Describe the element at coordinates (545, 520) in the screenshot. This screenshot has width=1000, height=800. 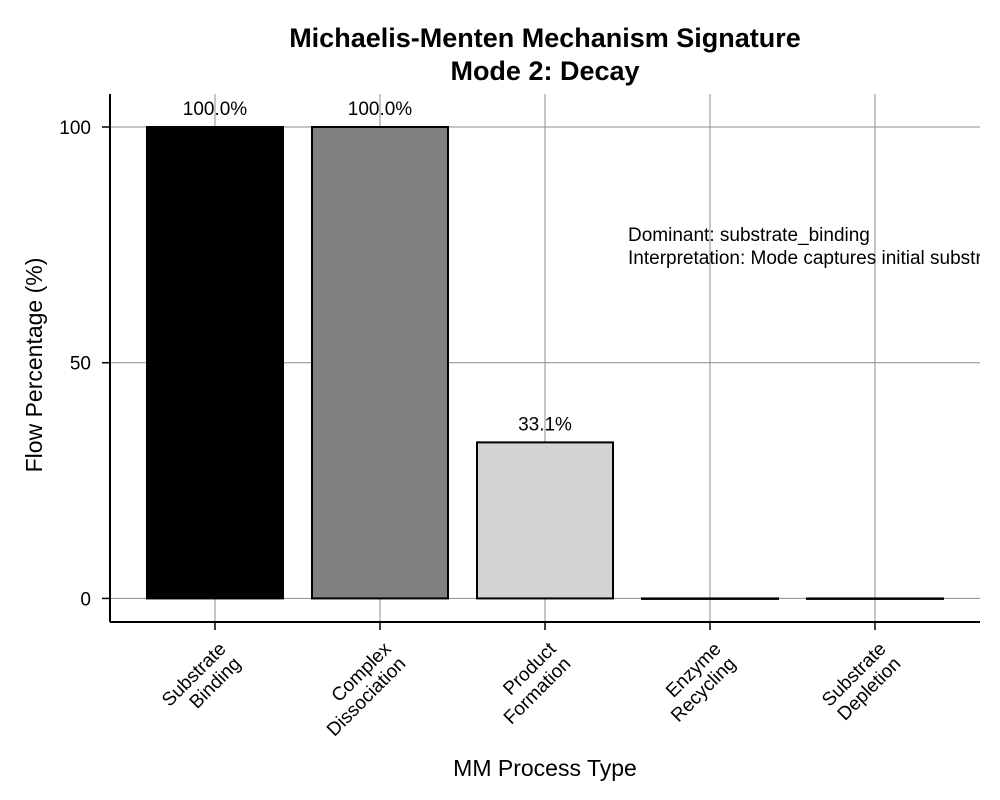
I see `bar-product-formation` at that location.